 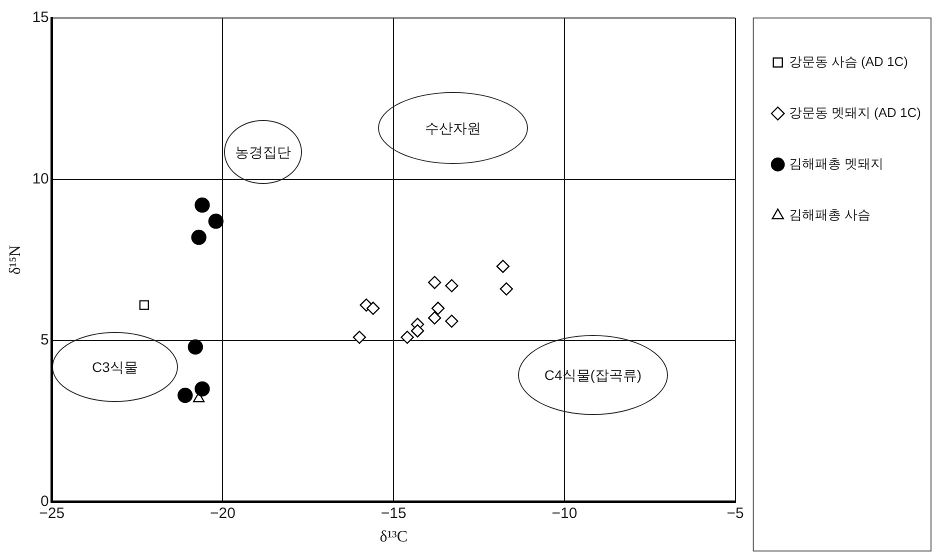 What do you see at coordinates (44, 340) in the screenshot?
I see `y-tick-label: 5` at bounding box center [44, 340].